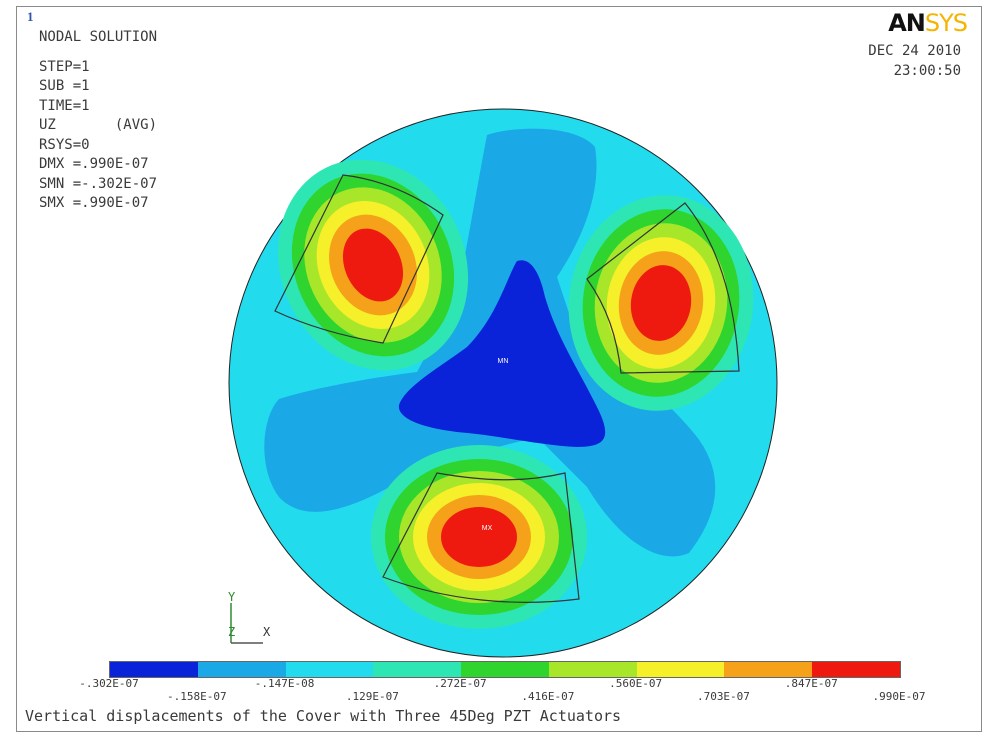  I want to click on ansys-logo: ANSYS, so click(928, 23).